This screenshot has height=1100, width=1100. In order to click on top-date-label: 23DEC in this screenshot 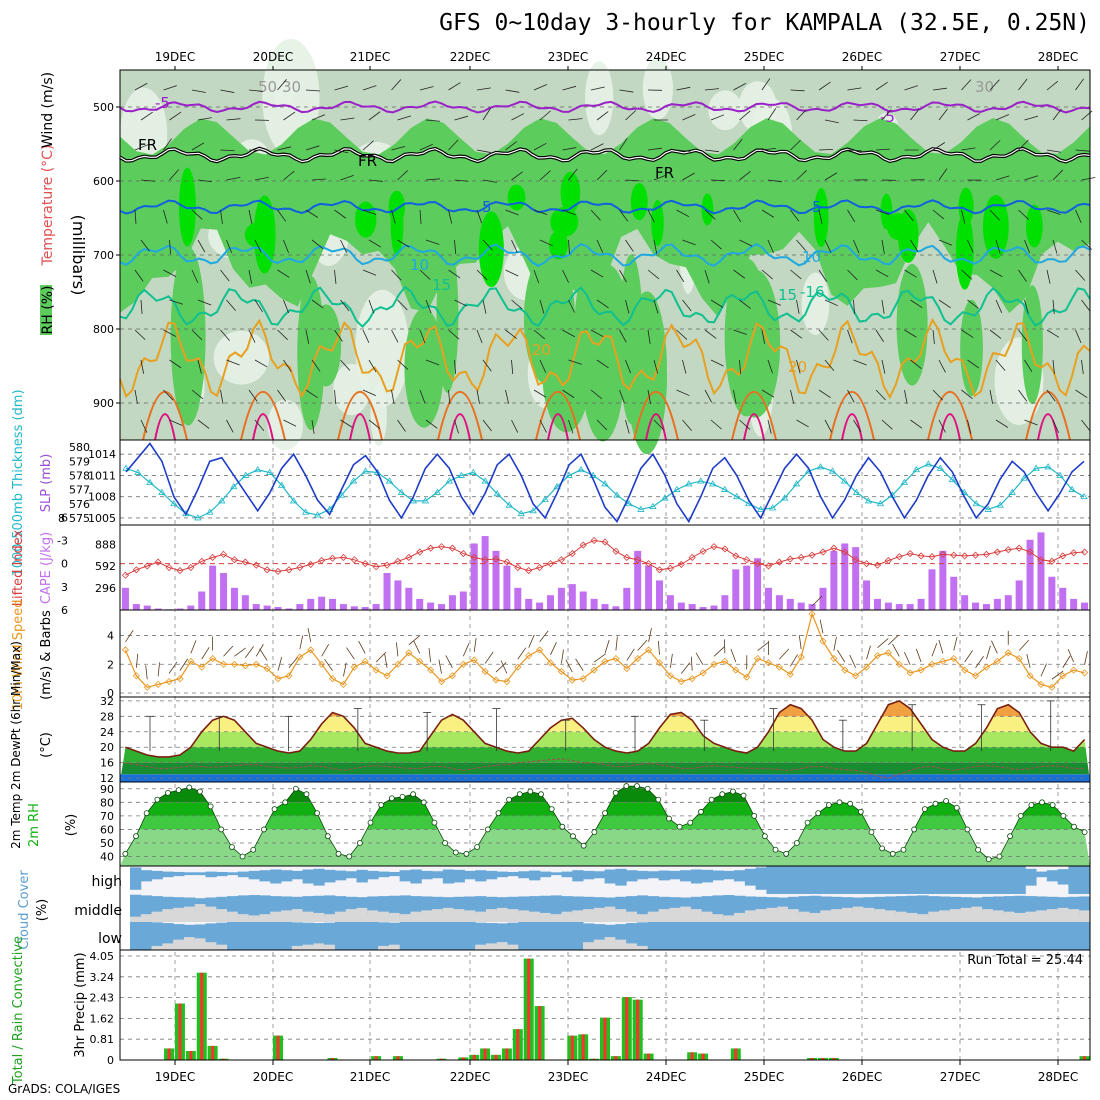, I will do `click(568, 57)`.